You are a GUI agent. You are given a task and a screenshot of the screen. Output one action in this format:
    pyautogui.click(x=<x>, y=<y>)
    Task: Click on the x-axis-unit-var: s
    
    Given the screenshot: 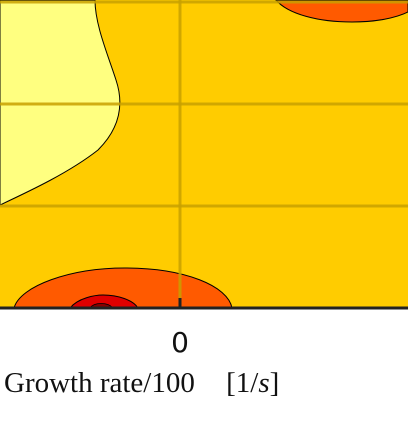 What is the action you would take?
    pyautogui.click(x=263, y=383)
    